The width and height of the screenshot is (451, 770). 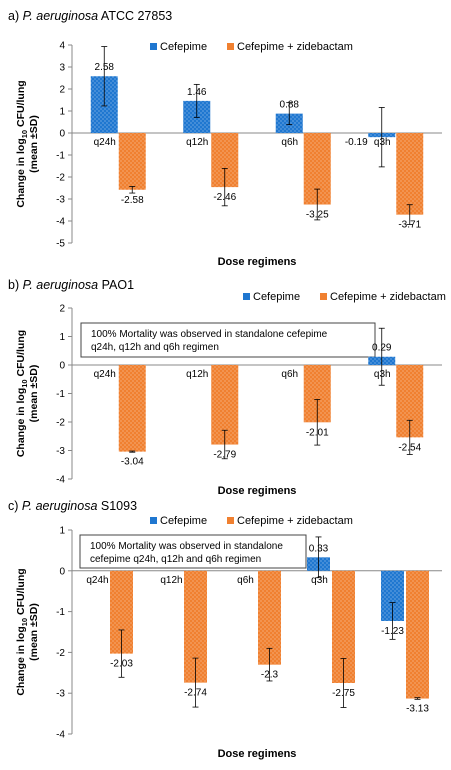 I want to click on data-label-cefepime-q2h: -1.23, so click(x=392, y=631).